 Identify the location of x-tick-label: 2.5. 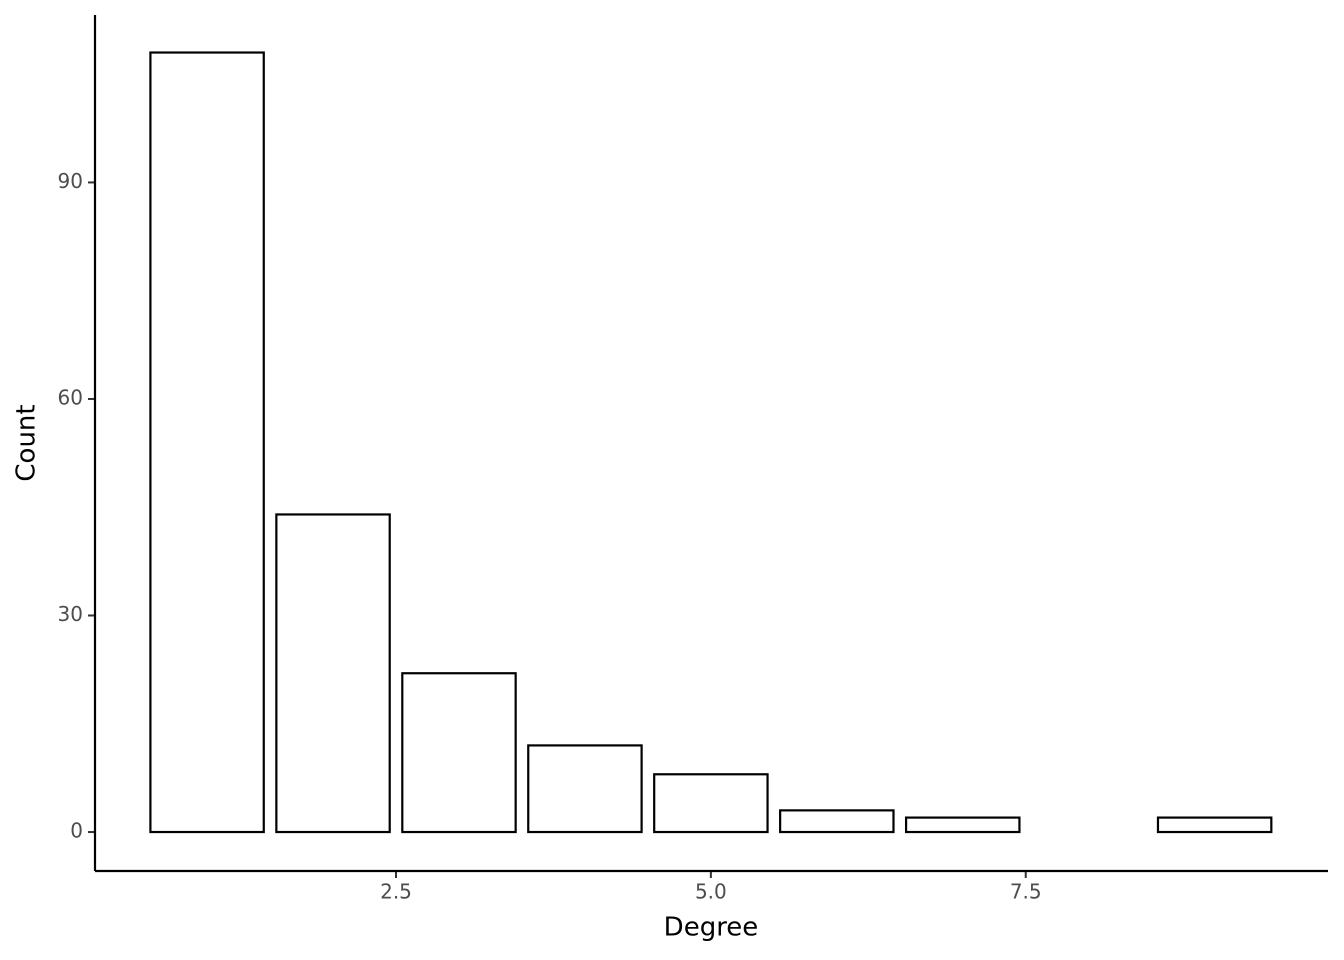
(396, 892).